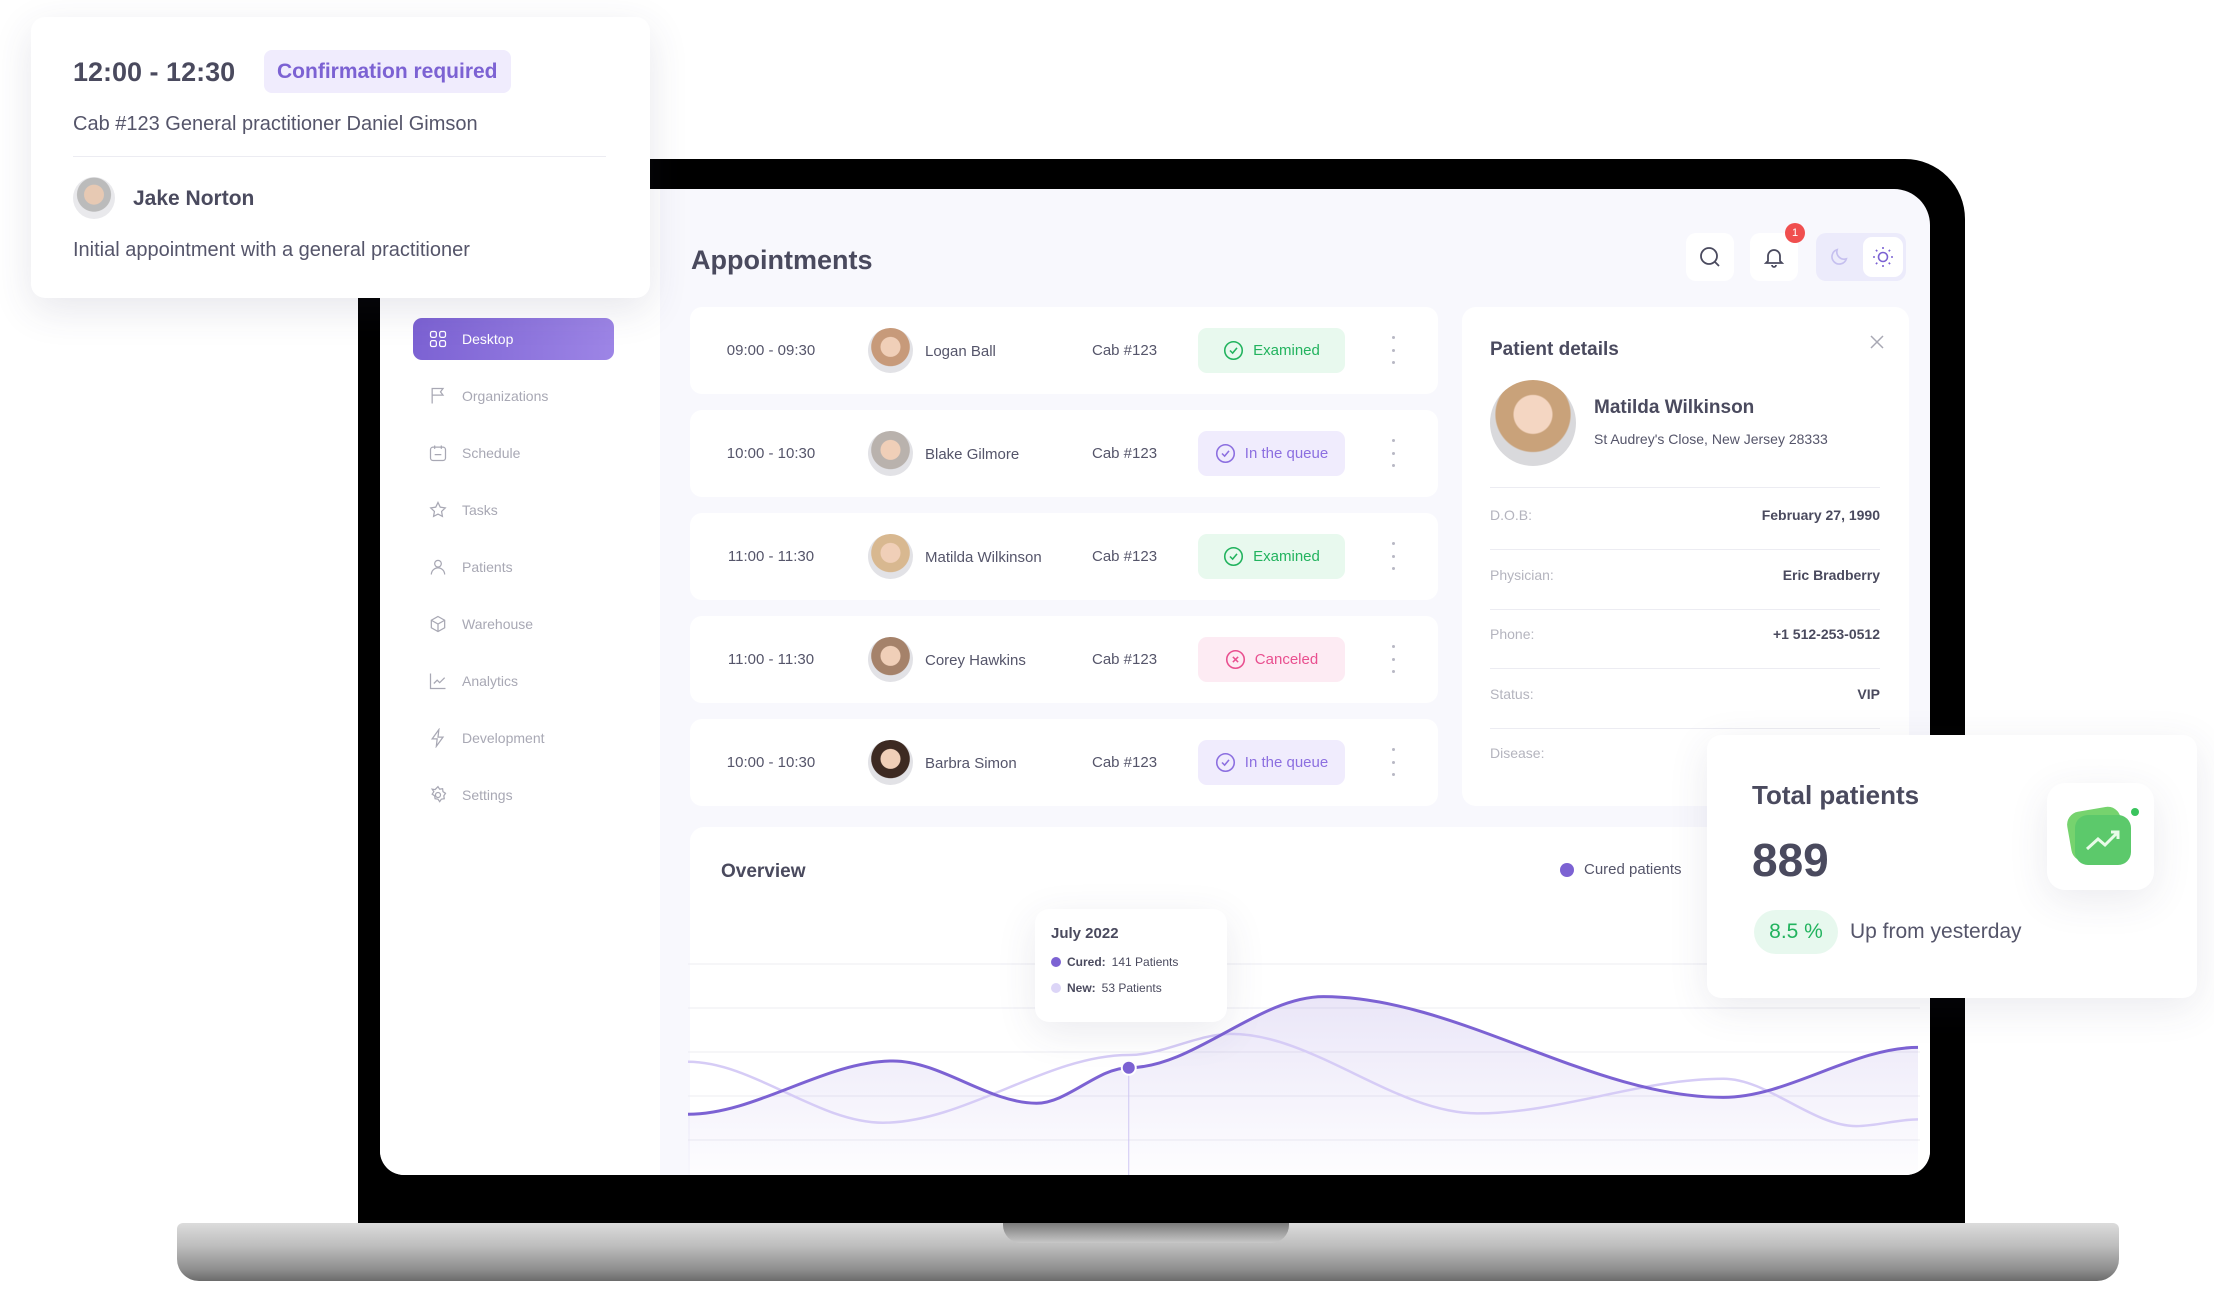 The image size is (2214, 1293). Describe the element at coordinates (490, 681) in the screenshot. I see `sidebar-item-label: Analytics` at that location.